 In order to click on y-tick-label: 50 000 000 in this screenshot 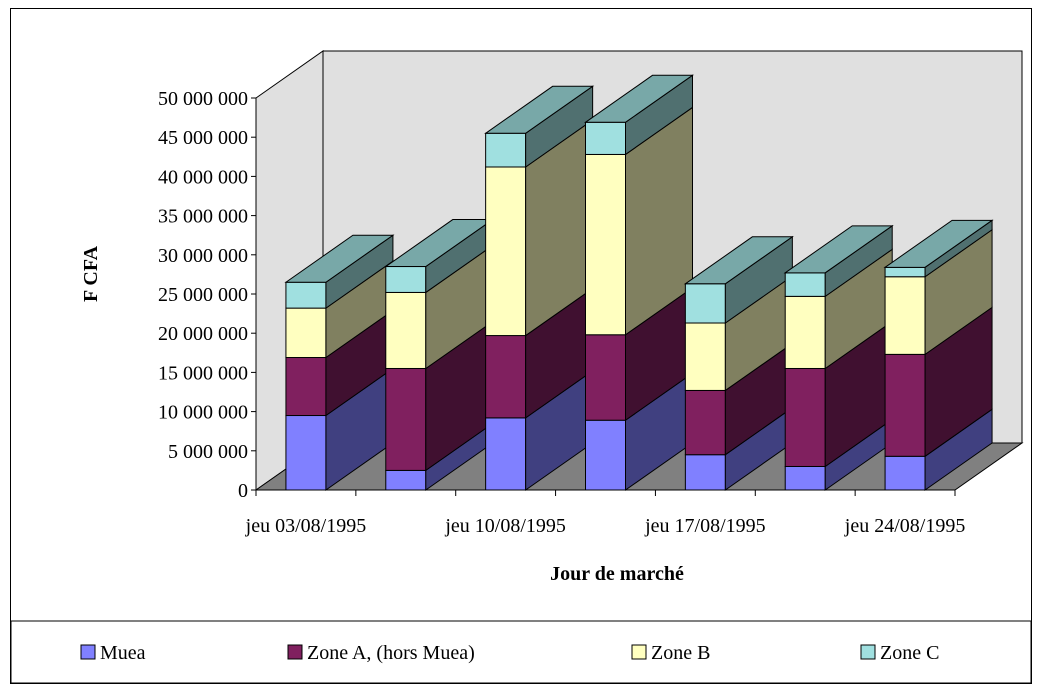, I will do `click(203, 99)`.